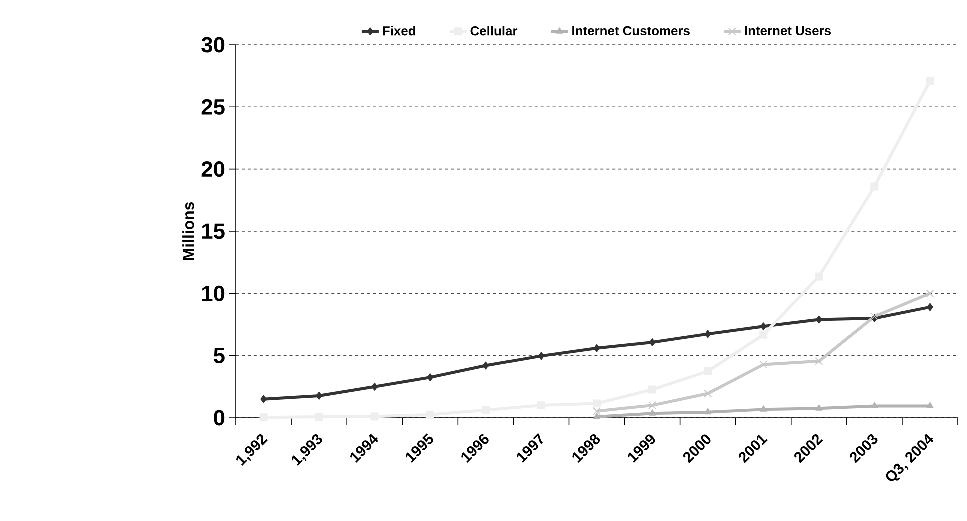 The height and width of the screenshot is (521, 967). Describe the element at coordinates (219, 356) in the screenshot. I see `y-tick-label: 5` at that location.